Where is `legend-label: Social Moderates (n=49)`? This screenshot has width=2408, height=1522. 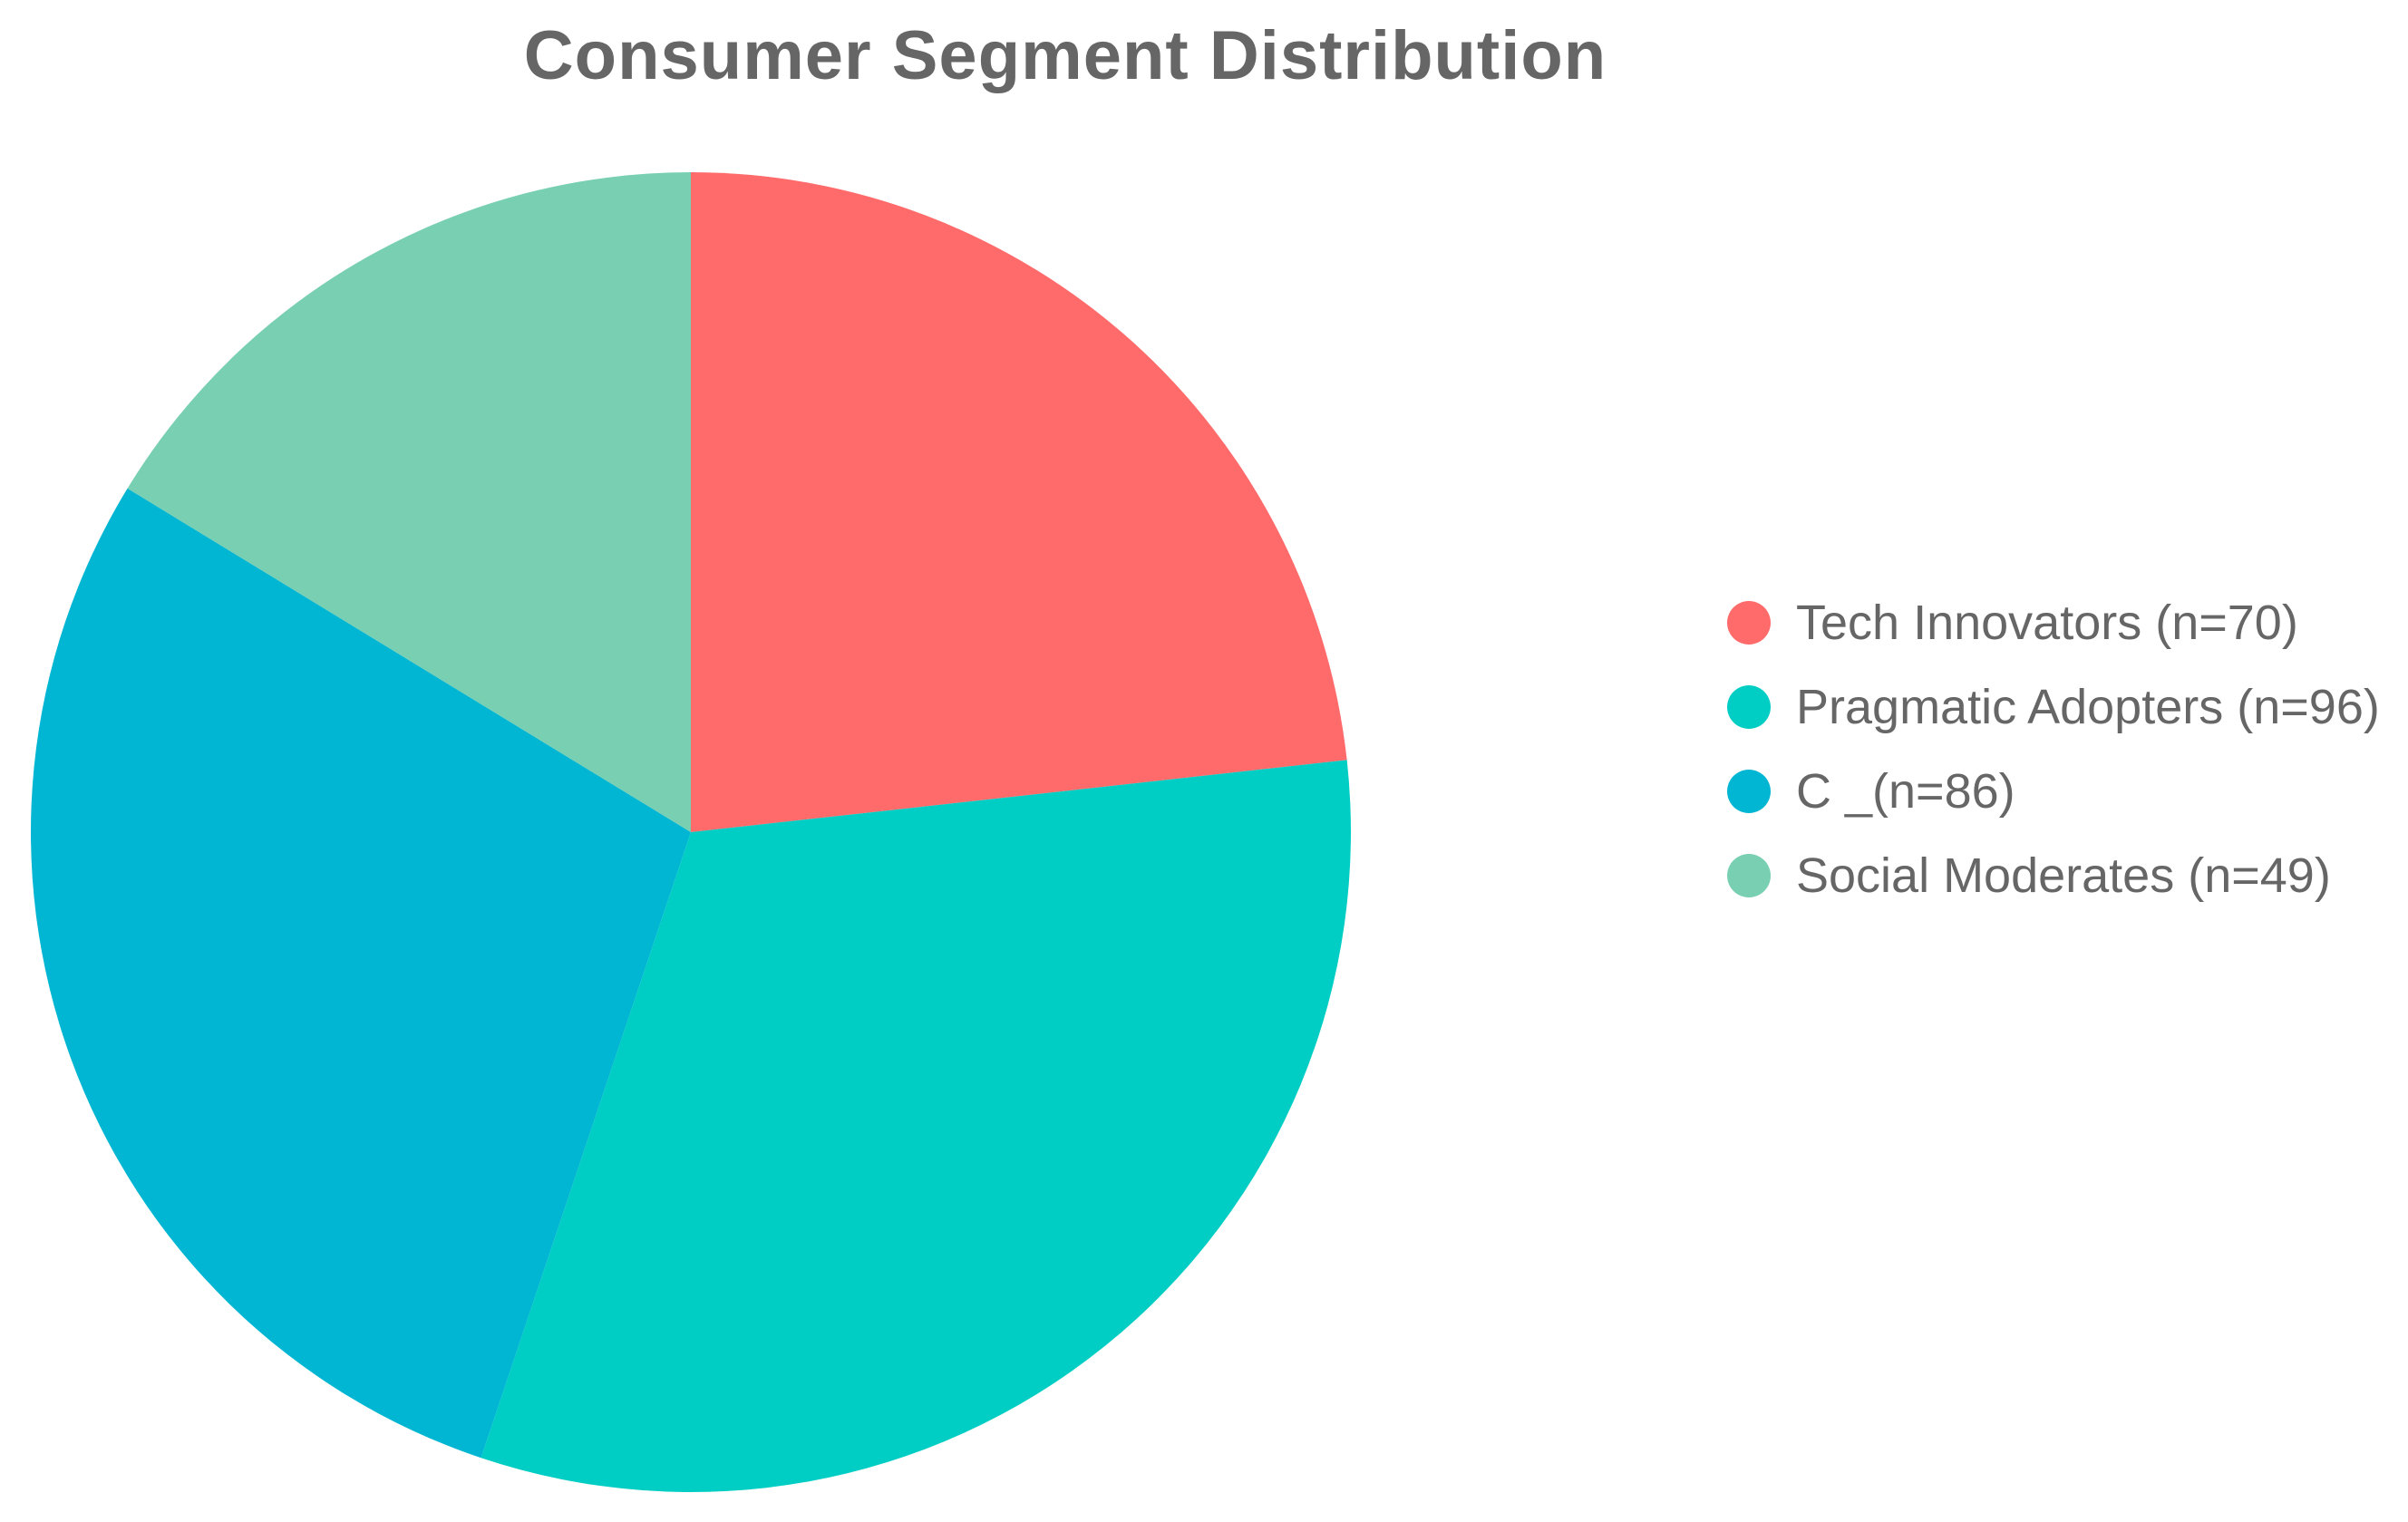 legend-label: Social Moderates (n=49) is located at coordinates (2063, 875).